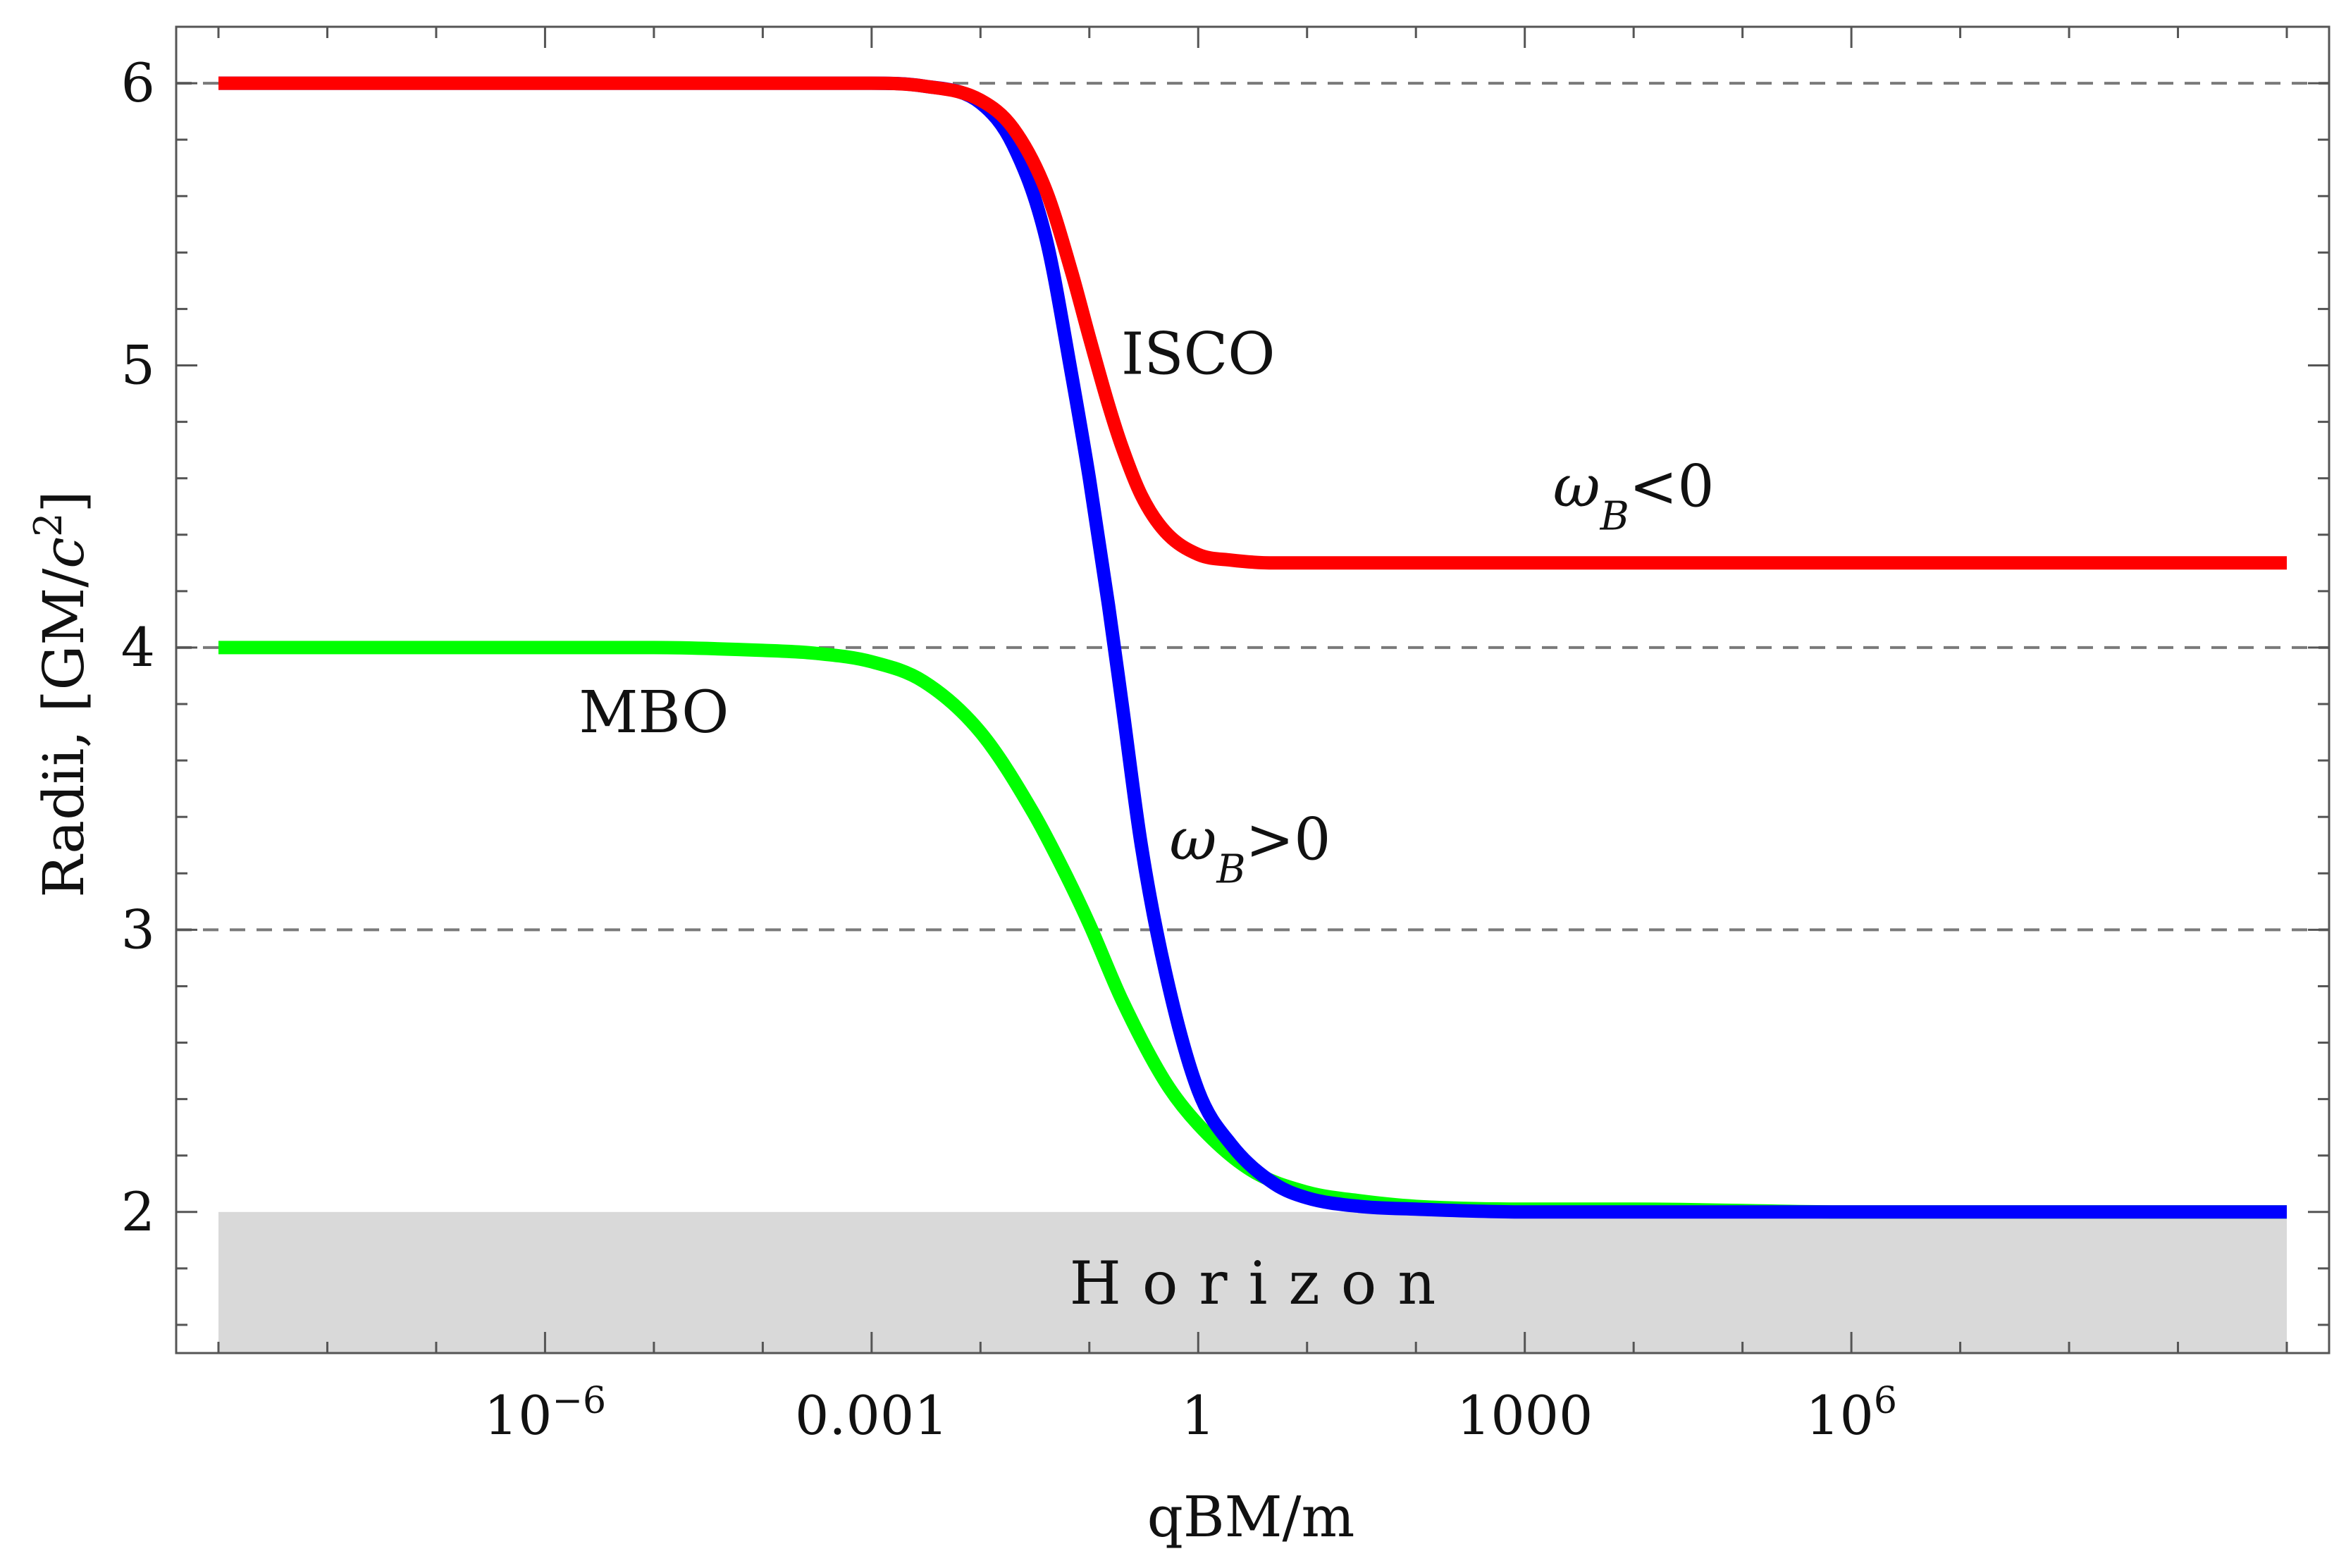 Image resolution: width=2346 pixels, height=1568 pixels. What do you see at coordinates (1263, 1283) in the screenshot?
I see `horizon-label: Horizon` at bounding box center [1263, 1283].